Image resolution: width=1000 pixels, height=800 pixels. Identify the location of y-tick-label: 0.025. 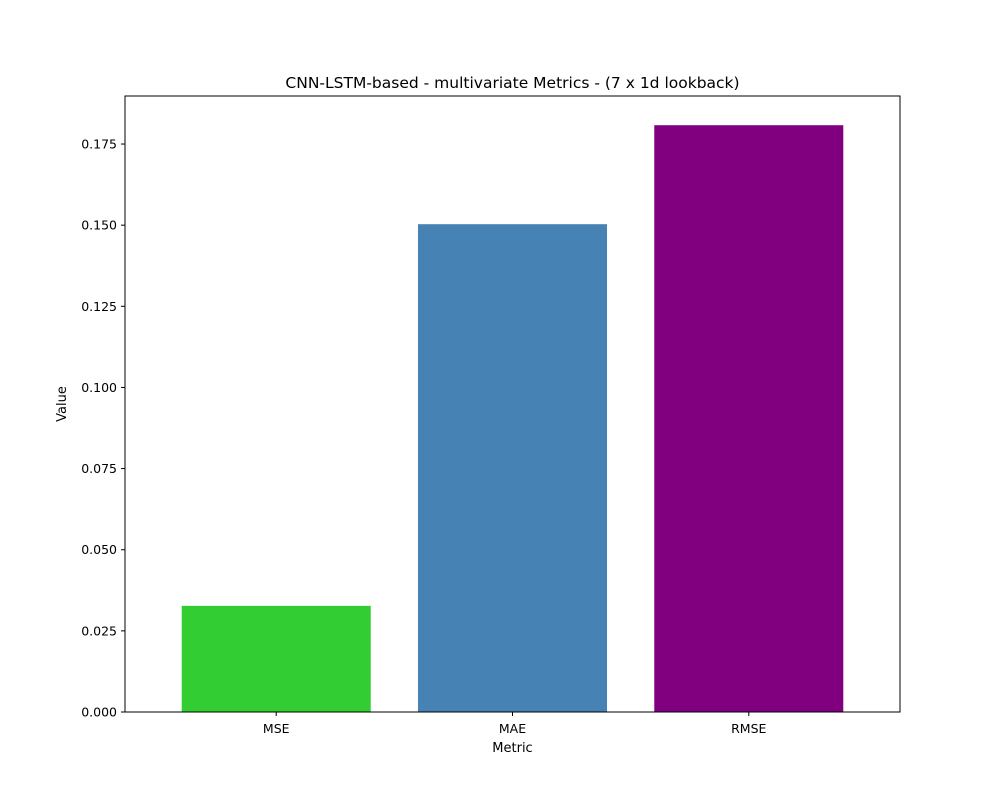
(99, 630).